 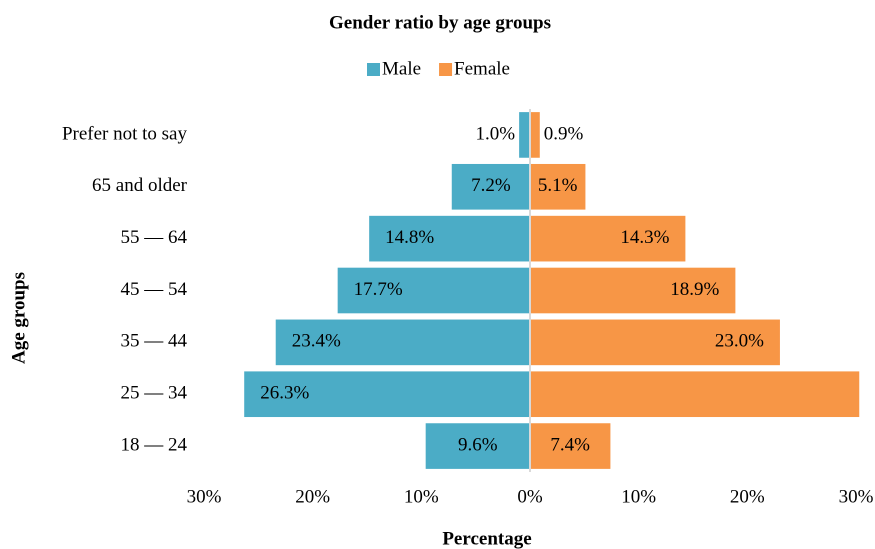 I want to click on y-tick-label: 25 — 34, so click(x=154, y=393).